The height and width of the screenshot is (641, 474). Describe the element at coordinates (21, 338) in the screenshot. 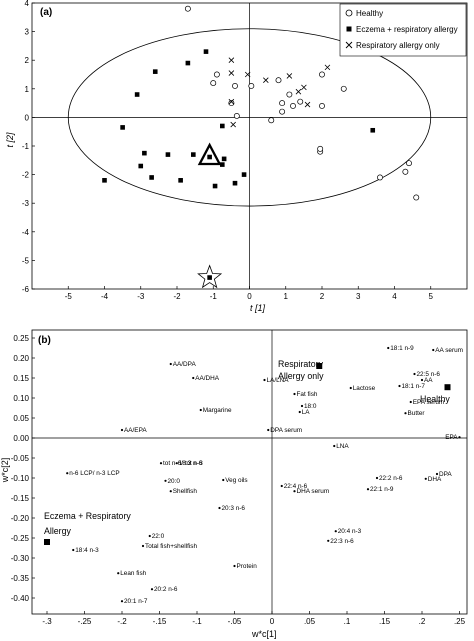

I see `y-tick-label: 0.25` at that location.